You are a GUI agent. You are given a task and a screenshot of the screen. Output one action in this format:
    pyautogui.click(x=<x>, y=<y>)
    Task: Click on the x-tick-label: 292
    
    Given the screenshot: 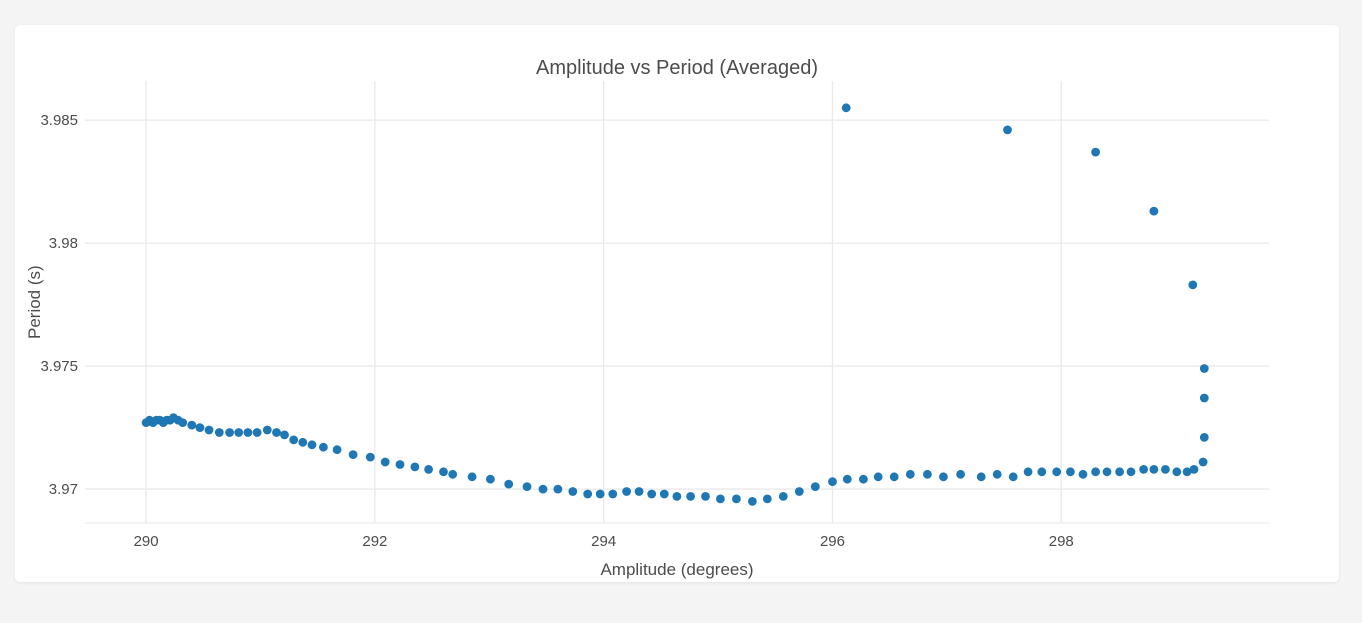 What is the action you would take?
    pyautogui.click(x=374, y=541)
    